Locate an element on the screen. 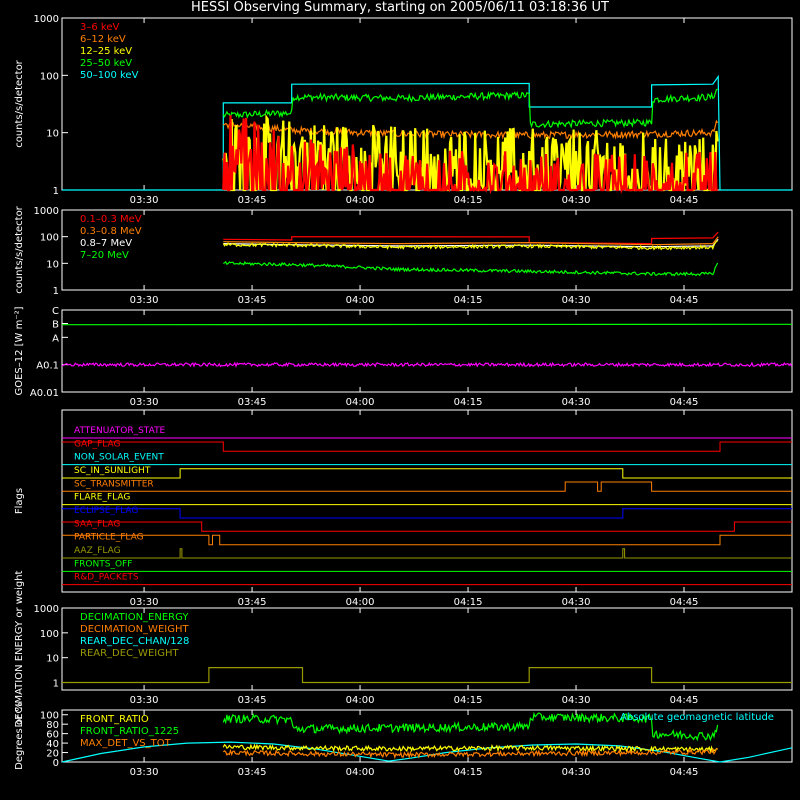 This screenshot has height=800, width=800. legend-item-lowe-0: 3–6 keV is located at coordinates (99, 27).